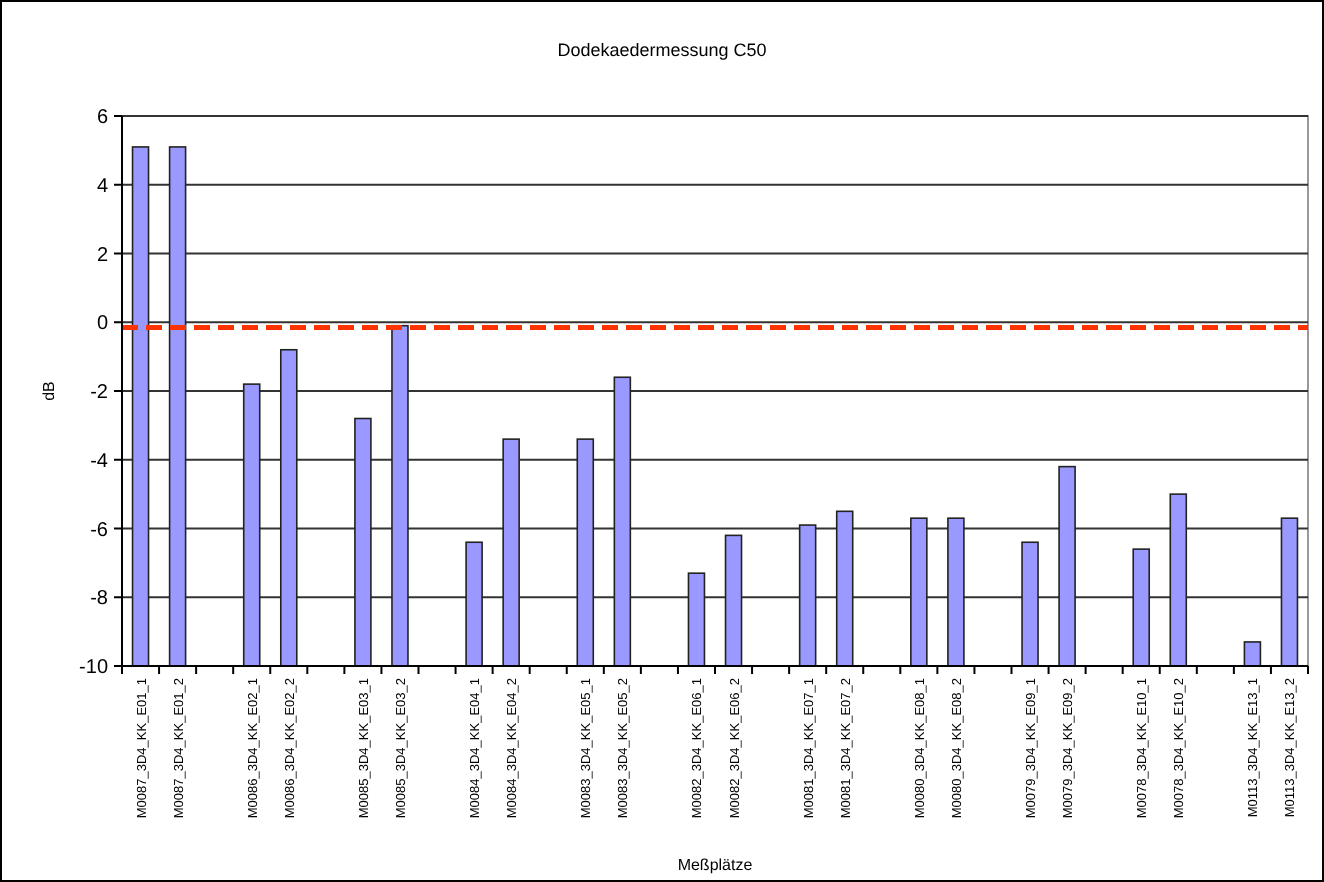  What do you see at coordinates (49, 391) in the screenshot?
I see `y-axis-title: dB` at bounding box center [49, 391].